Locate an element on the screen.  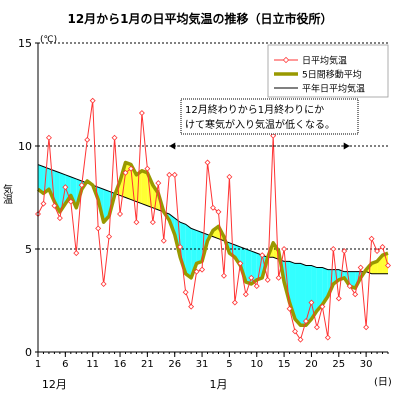
x-tick-label: 6 is located at coordinates (65, 364).